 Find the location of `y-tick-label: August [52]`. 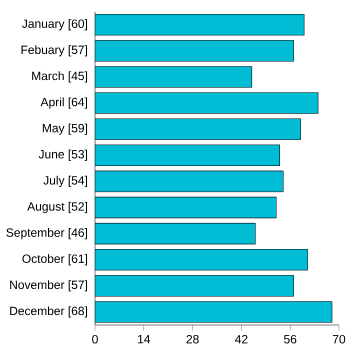

y-tick-label: August [52] is located at coordinates (57, 208).